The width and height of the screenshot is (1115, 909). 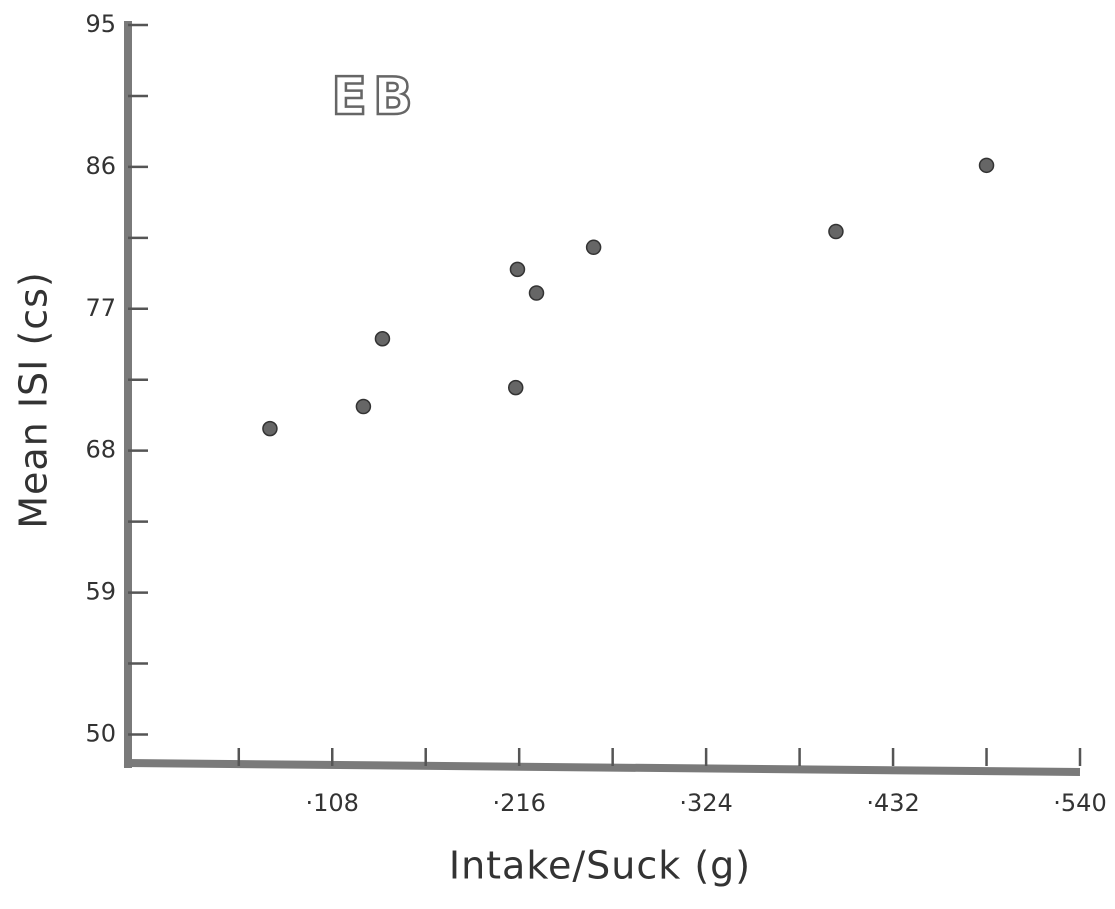 What do you see at coordinates (100, 592) in the screenshot?
I see `y-tick-label: 59` at bounding box center [100, 592].